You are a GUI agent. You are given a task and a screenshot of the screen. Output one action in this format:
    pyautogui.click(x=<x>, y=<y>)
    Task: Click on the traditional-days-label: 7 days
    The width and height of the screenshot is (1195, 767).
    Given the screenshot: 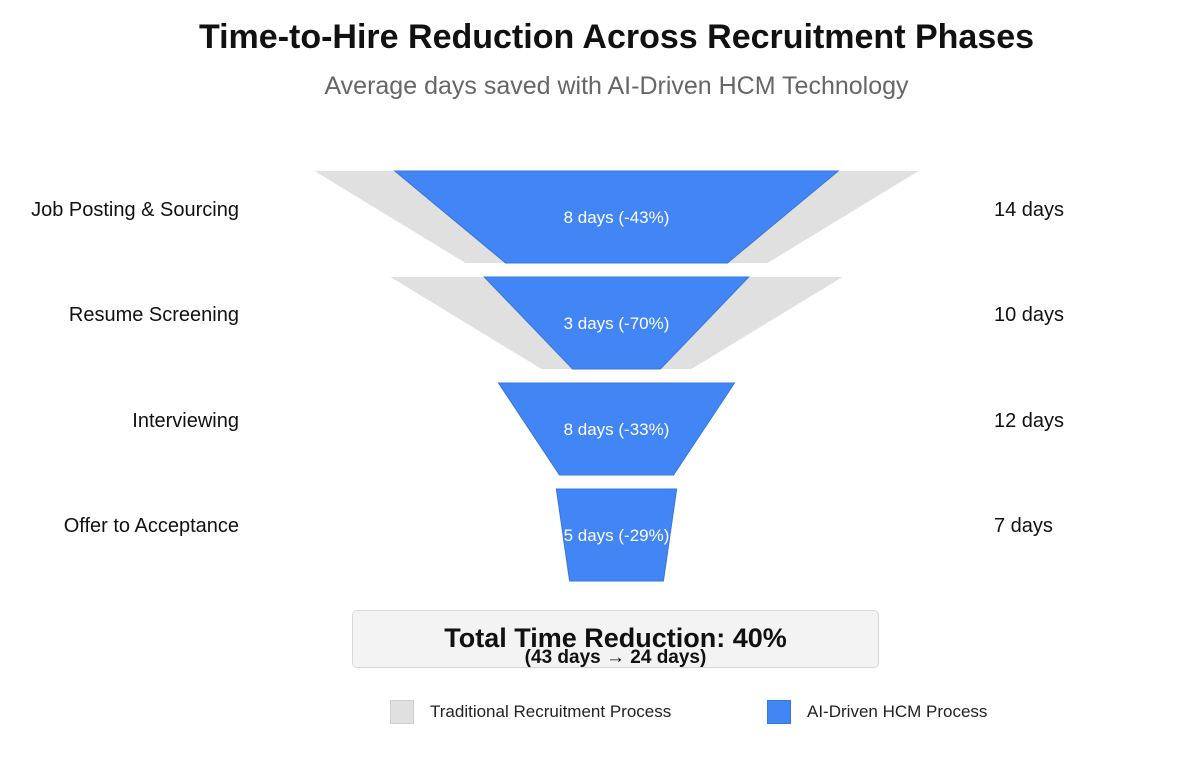 What is the action you would take?
    pyautogui.click(x=1023, y=526)
    